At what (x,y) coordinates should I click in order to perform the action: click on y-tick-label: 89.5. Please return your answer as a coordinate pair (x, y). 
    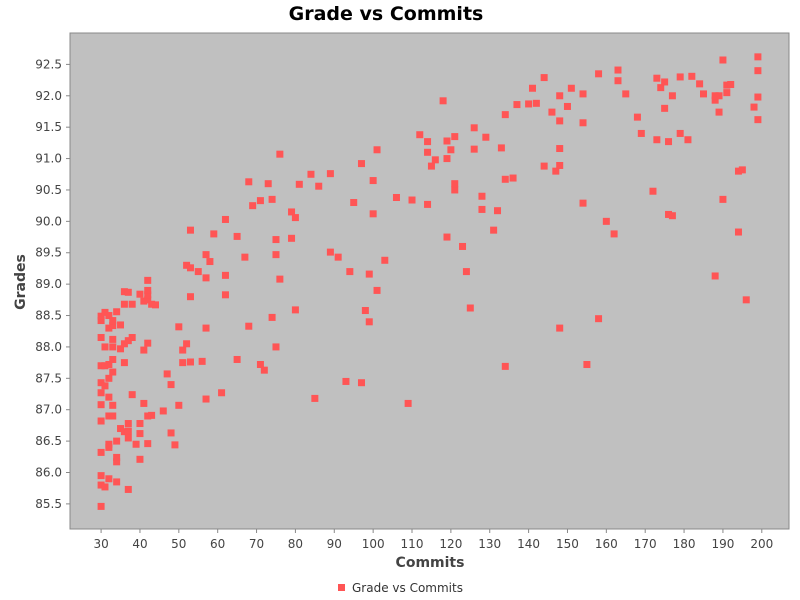
    Looking at the image, I should click on (48, 253).